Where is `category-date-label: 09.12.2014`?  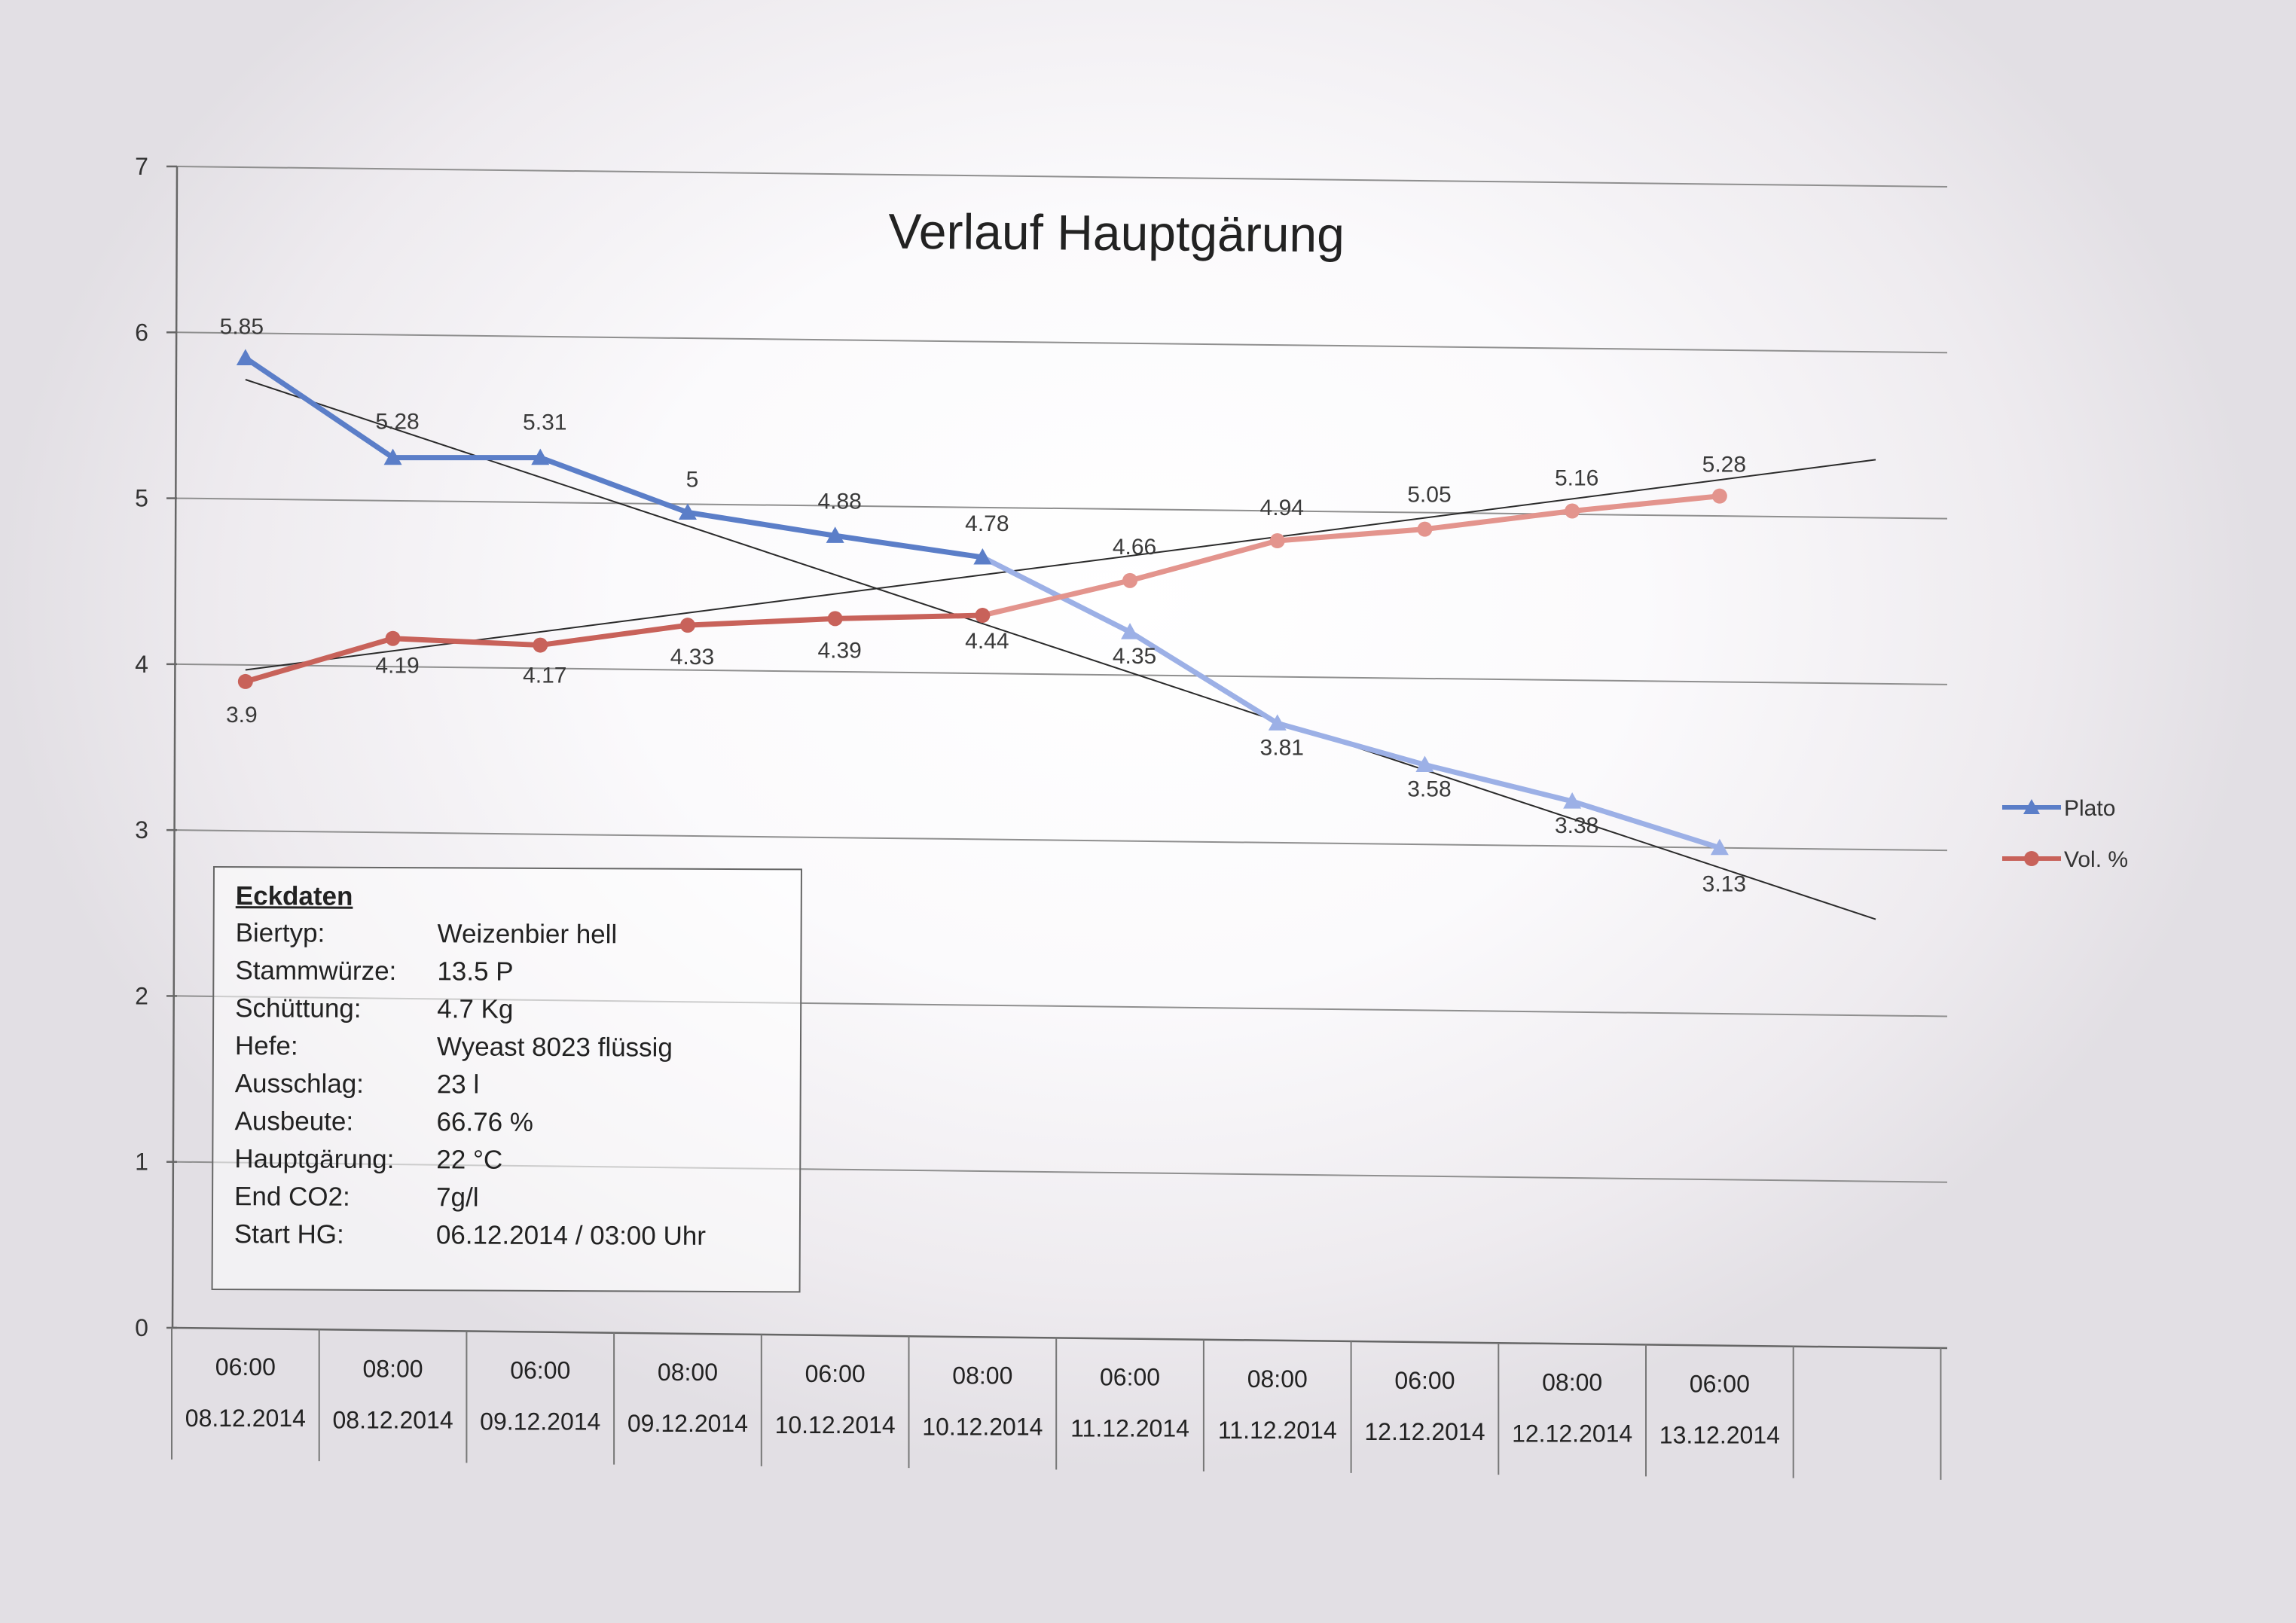
category-date-label: 09.12.2014 is located at coordinates (687, 1423).